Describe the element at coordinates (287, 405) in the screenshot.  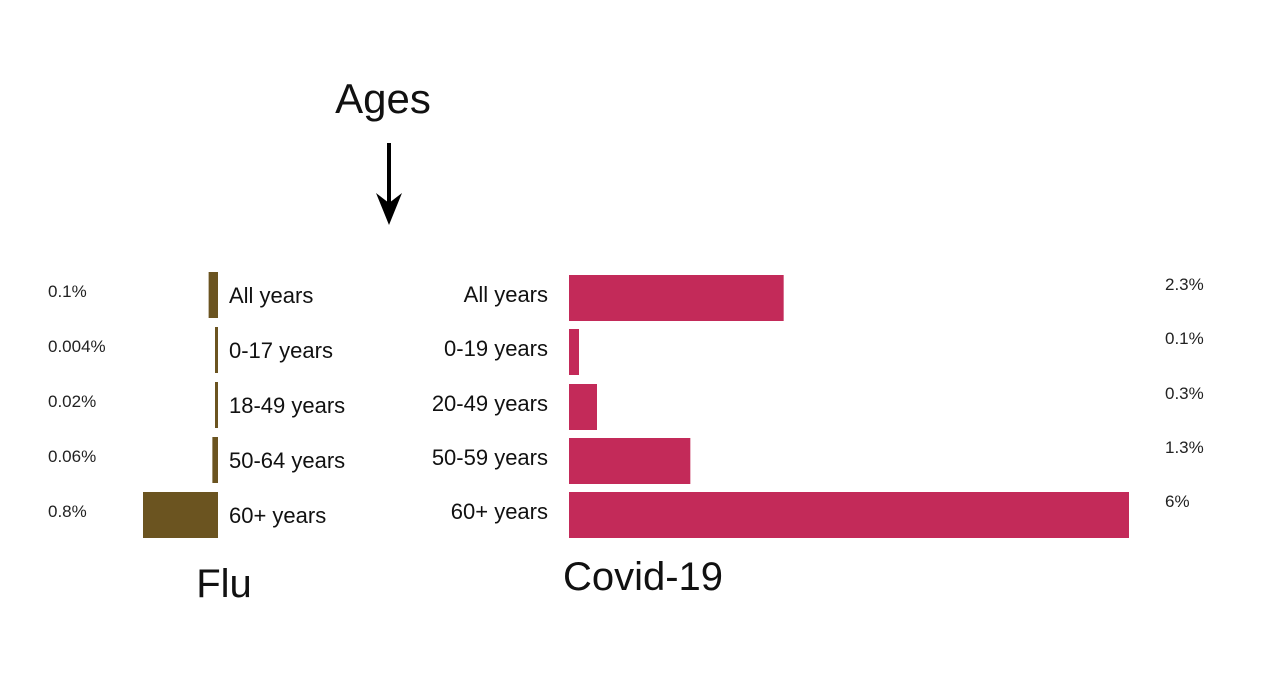
I see `flu-category-label: 18-49 years` at that location.